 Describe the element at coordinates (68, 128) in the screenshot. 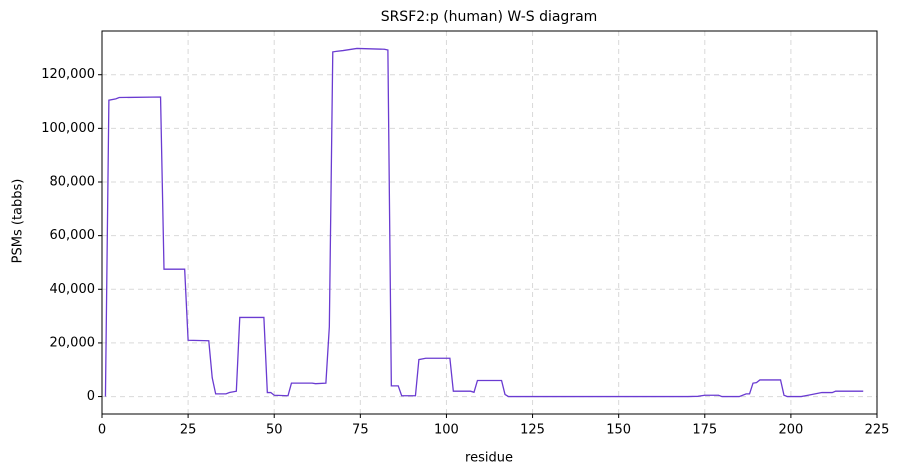

I see `y-tick-label: 100,000` at that location.